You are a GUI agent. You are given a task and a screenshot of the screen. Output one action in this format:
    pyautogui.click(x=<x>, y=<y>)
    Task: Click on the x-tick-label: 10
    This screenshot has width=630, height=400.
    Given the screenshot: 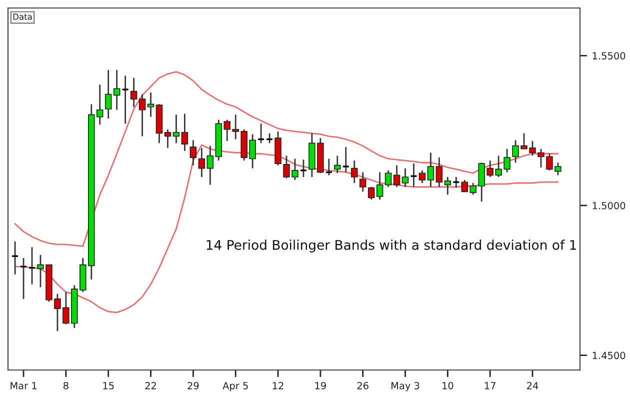 What is the action you would take?
    pyautogui.click(x=448, y=386)
    